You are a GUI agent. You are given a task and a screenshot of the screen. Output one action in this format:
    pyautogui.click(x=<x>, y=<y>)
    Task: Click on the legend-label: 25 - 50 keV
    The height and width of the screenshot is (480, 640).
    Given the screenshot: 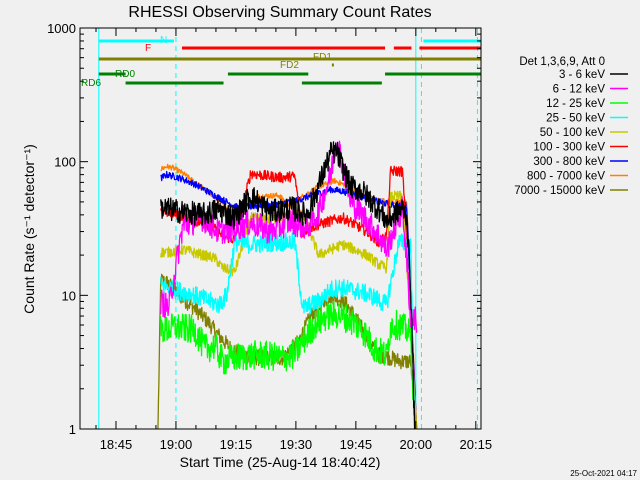 What is the action you would take?
    pyautogui.click(x=575, y=119)
    